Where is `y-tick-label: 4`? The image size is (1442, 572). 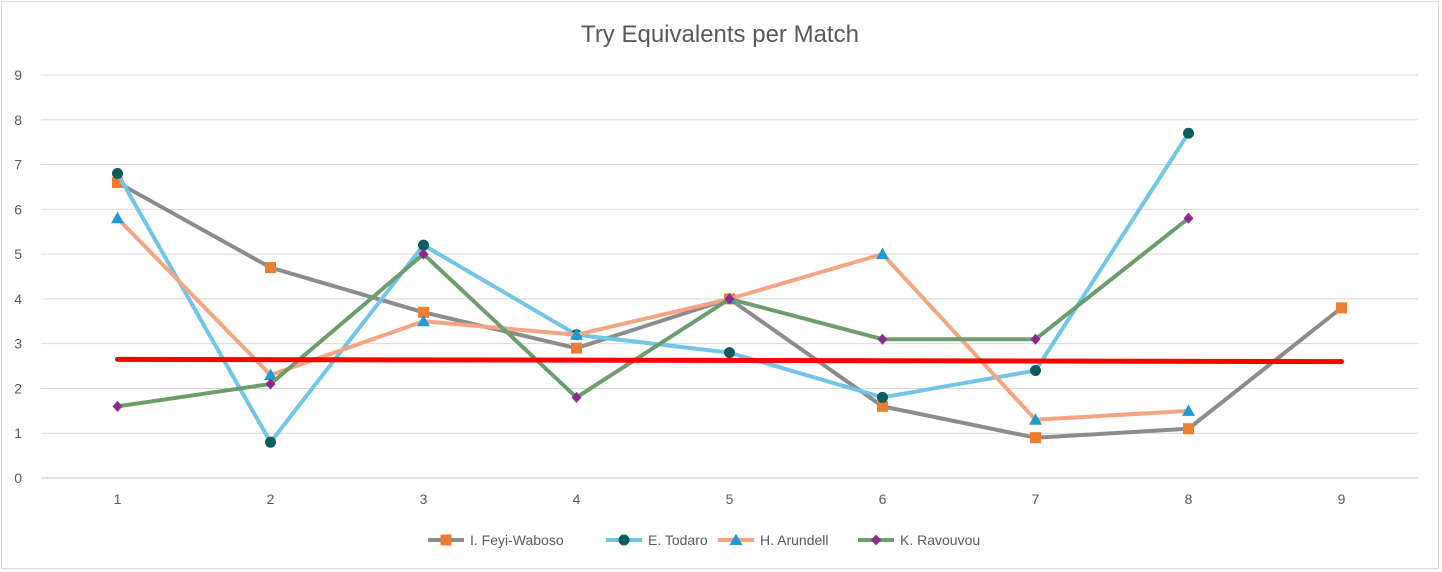 y-tick-label: 4 is located at coordinates (18, 299).